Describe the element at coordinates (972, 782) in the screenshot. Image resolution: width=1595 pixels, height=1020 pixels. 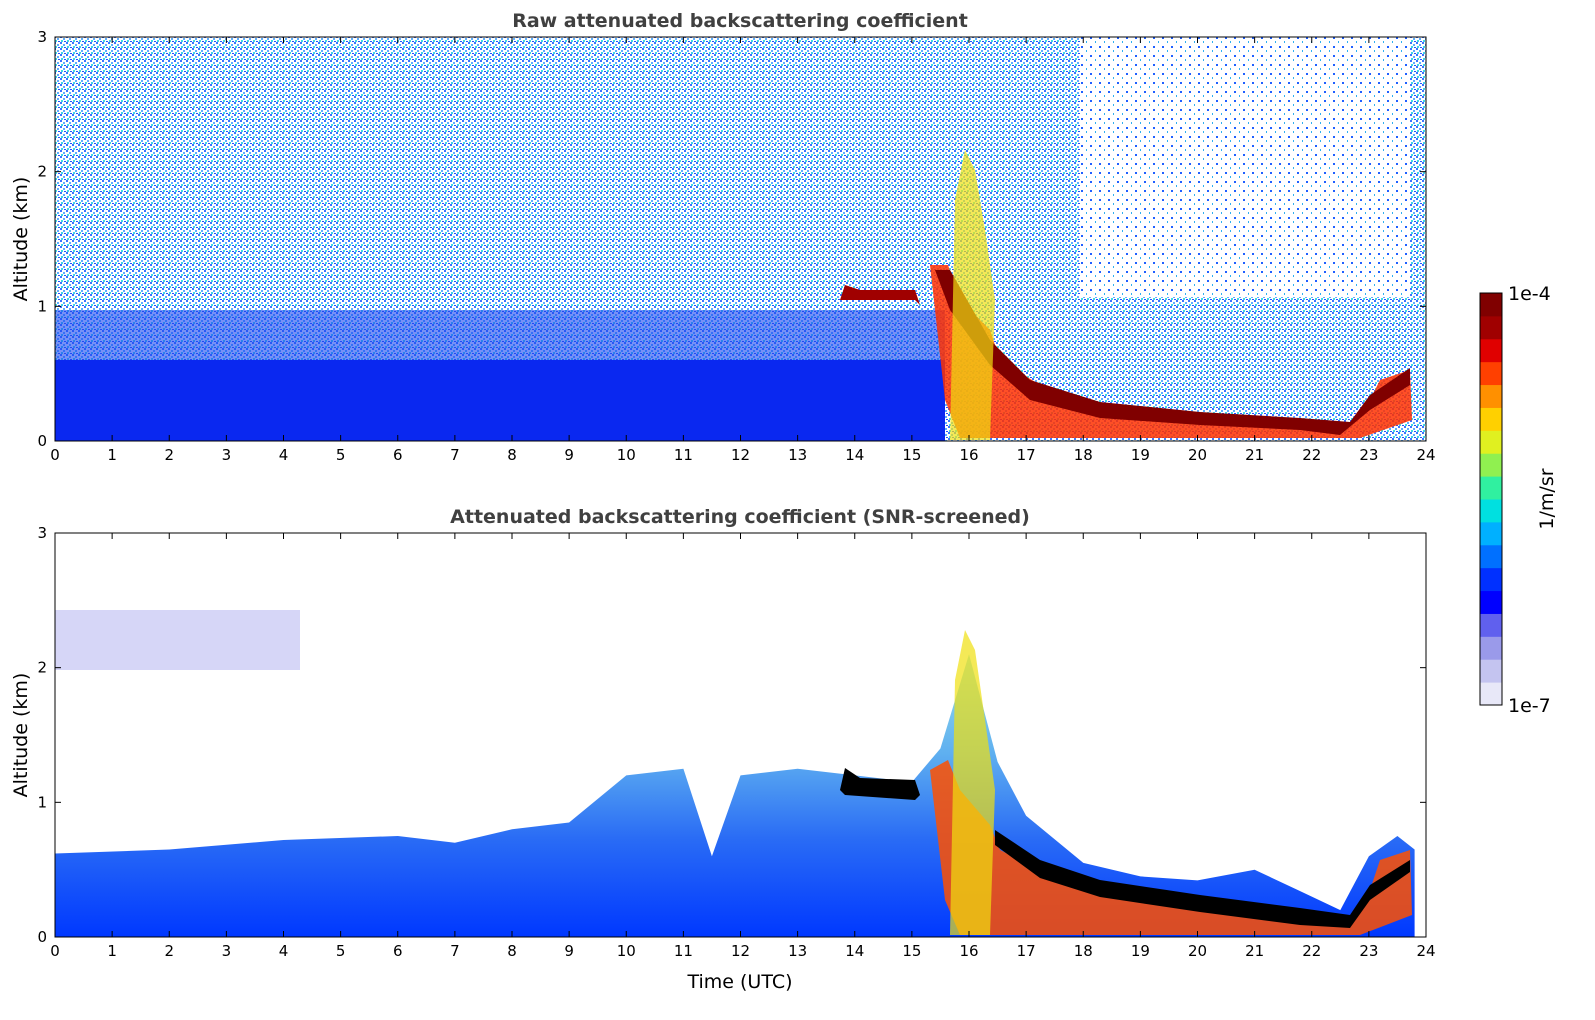
I see `screened-convective-plume` at that location.